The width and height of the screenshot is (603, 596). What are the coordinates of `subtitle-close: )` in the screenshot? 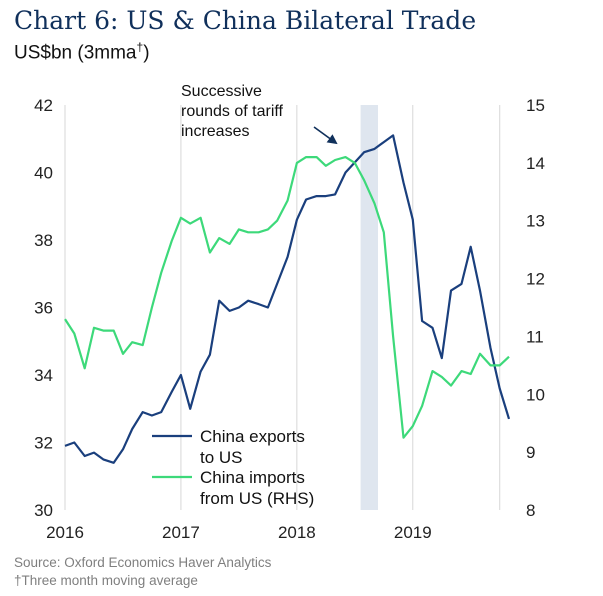 It's located at (146, 53).